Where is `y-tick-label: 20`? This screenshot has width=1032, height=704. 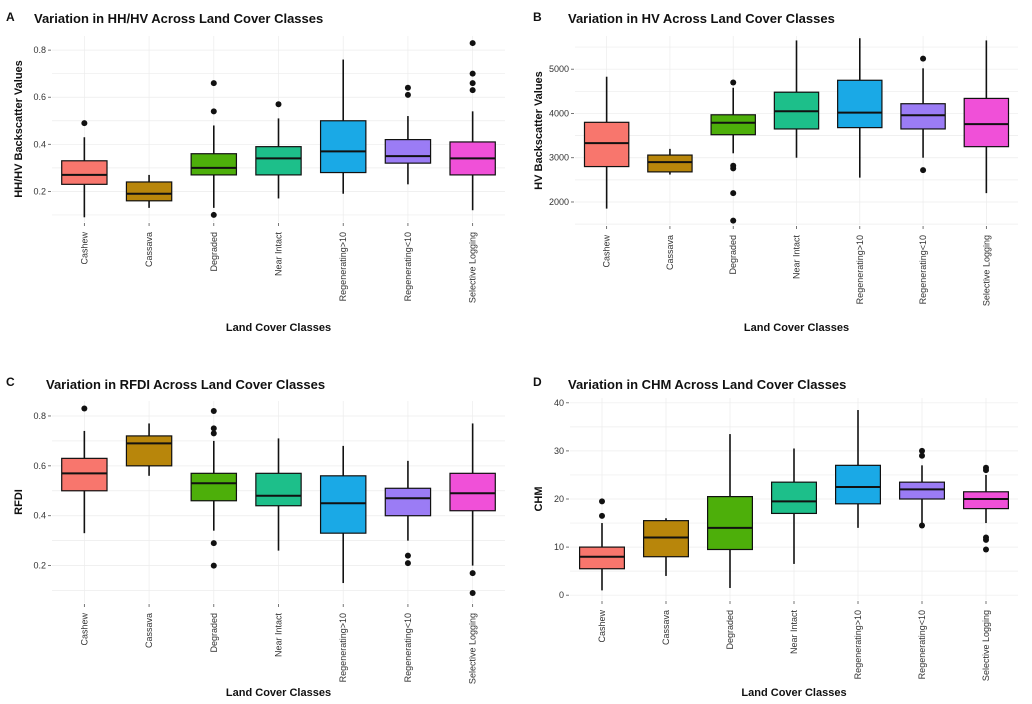
y-tick-label: 20 is located at coordinates (559, 499).